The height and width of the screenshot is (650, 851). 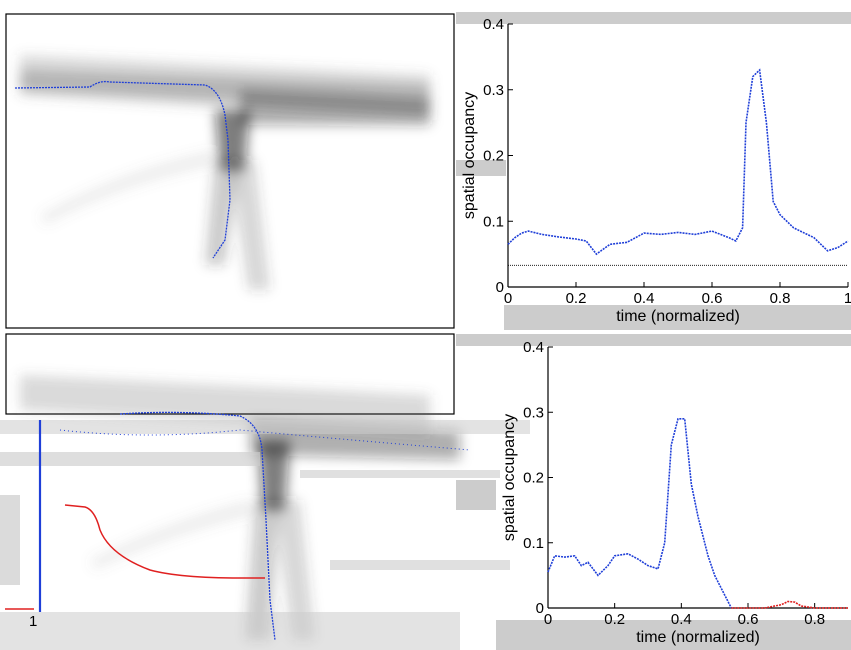 I want to click on bottom-map-trajectory, so click(x=197, y=526).